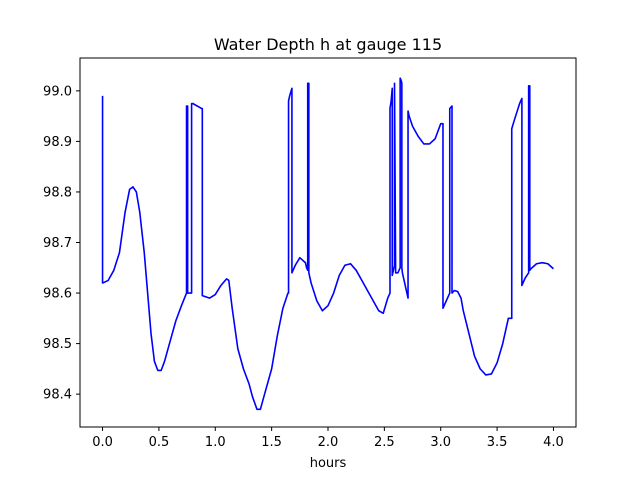 The height and width of the screenshot is (480, 640). What do you see at coordinates (271, 442) in the screenshot?
I see `x-tick-label: 1.5` at bounding box center [271, 442].